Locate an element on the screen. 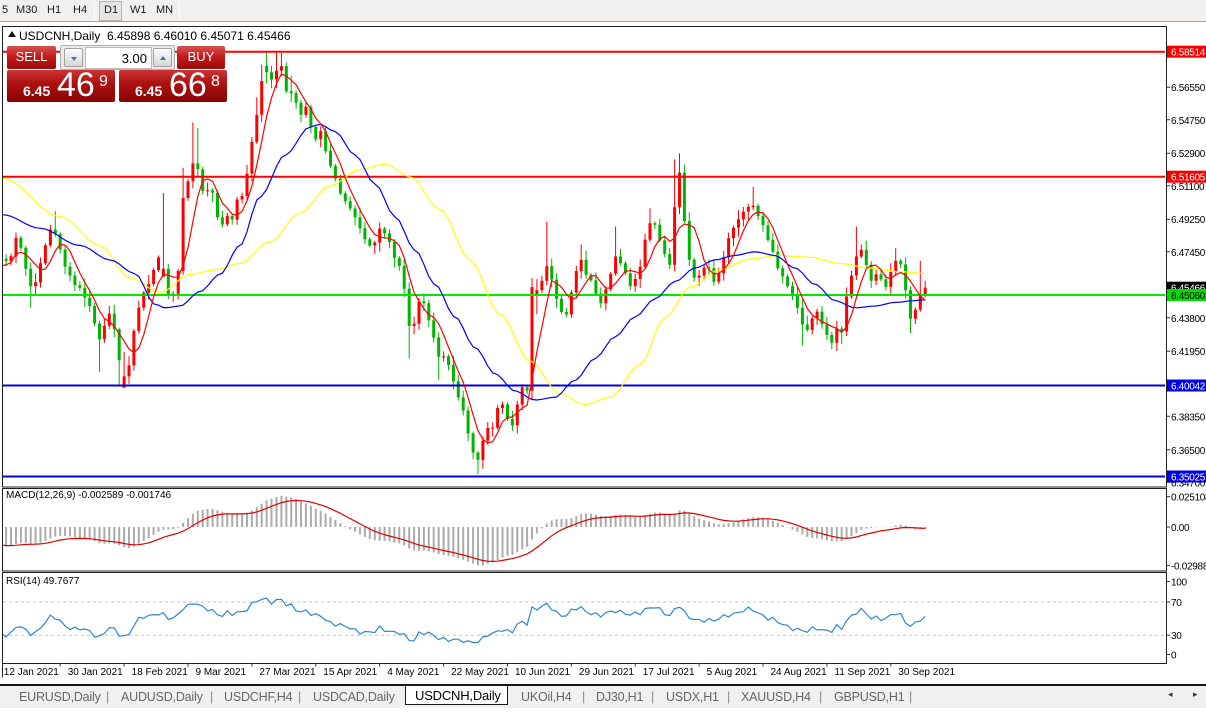  svg-text: 6.51100 is located at coordinates (1188, 187).